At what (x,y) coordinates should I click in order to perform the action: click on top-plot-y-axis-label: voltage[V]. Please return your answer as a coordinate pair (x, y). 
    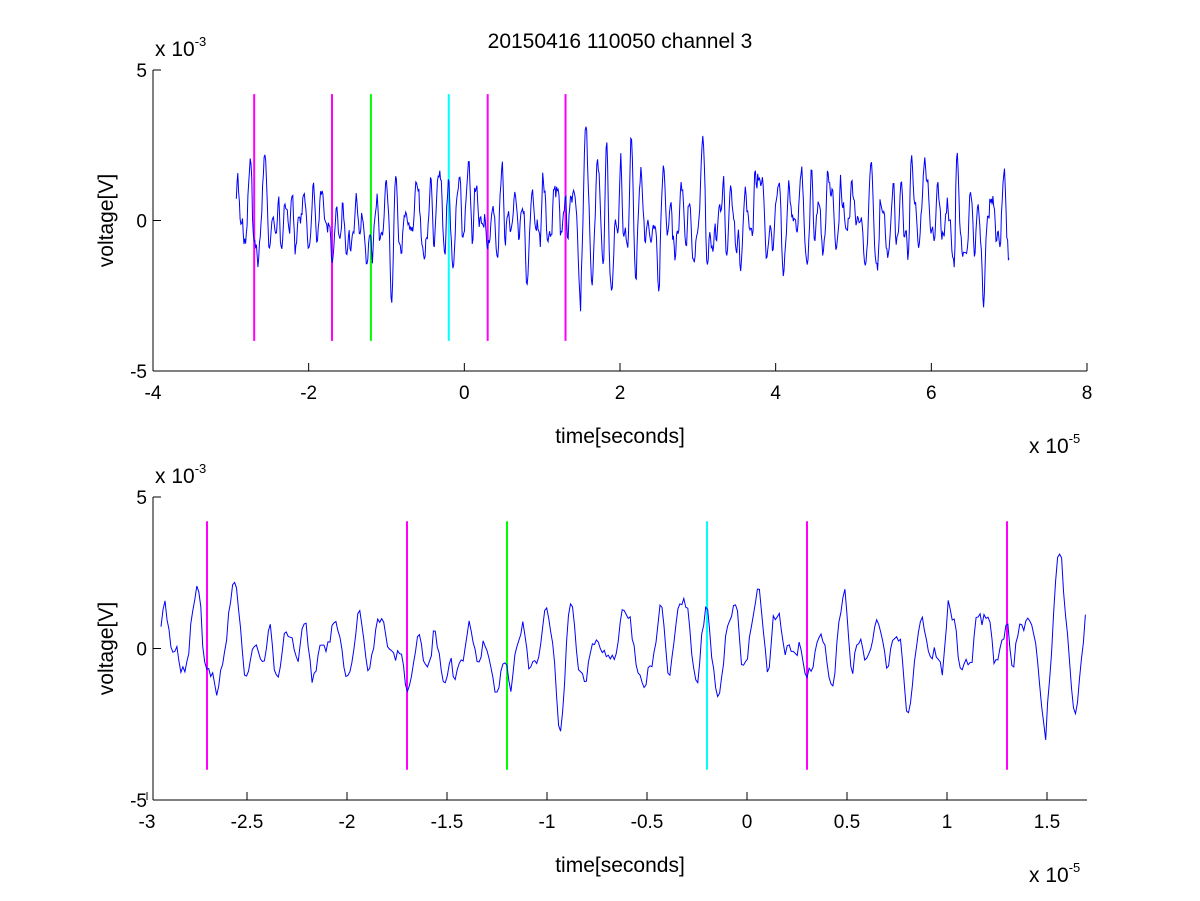
    Looking at the image, I should click on (106, 220).